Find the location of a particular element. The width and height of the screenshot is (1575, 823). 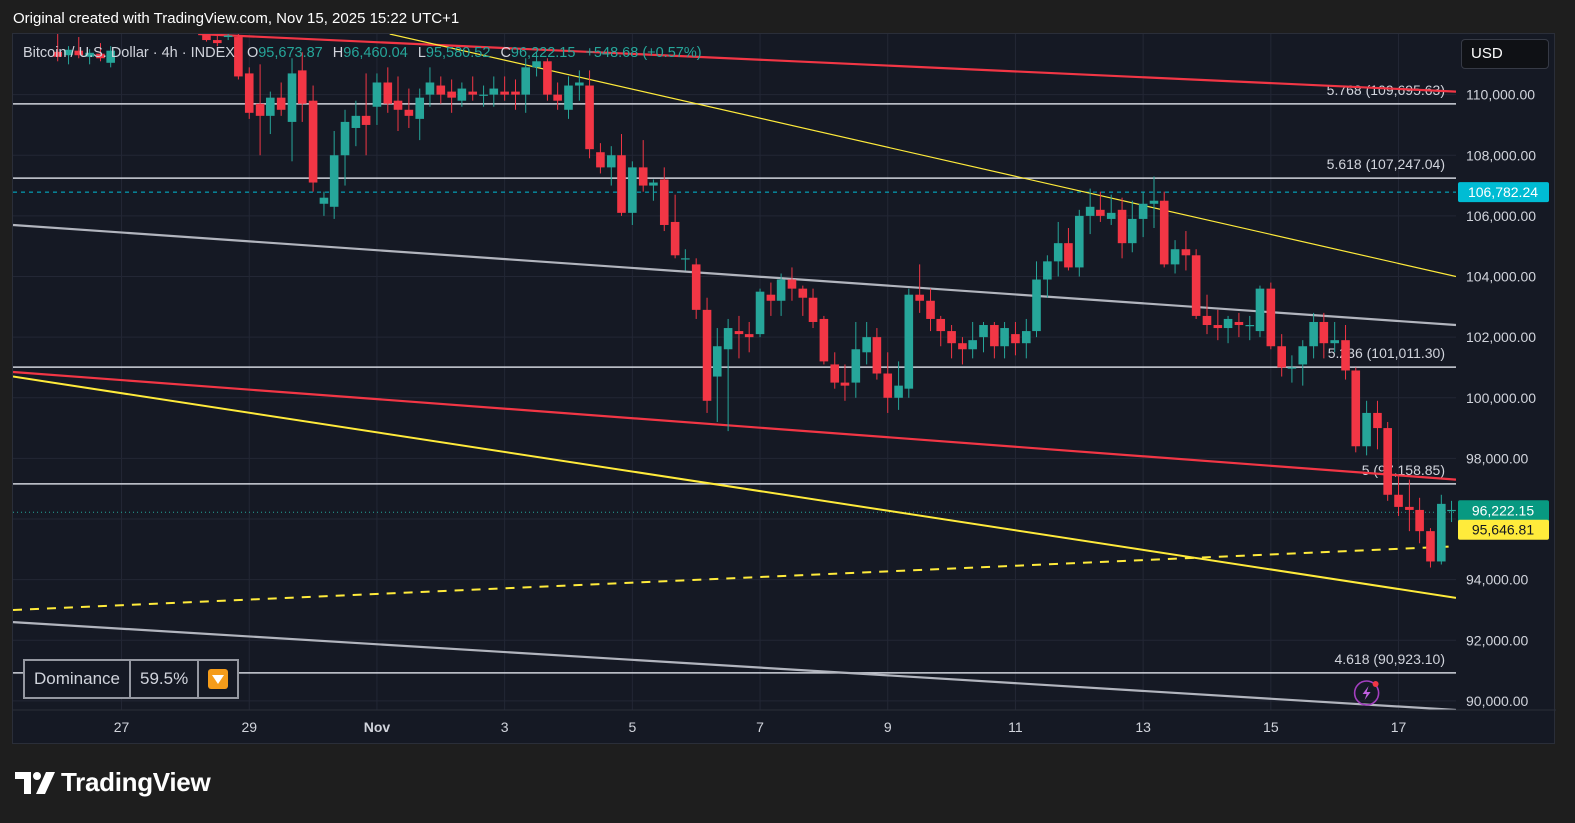

time-tick-label: 29 is located at coordinates (249, 727).